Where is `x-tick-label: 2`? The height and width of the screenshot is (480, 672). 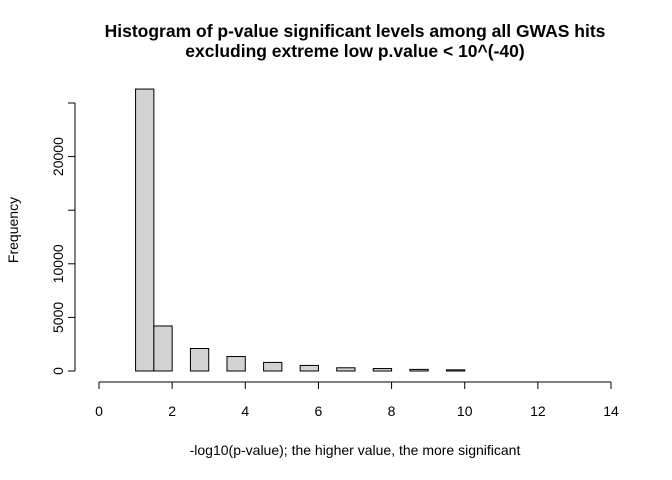
x-tick-label: 2 is located at coordinates (172, 411).